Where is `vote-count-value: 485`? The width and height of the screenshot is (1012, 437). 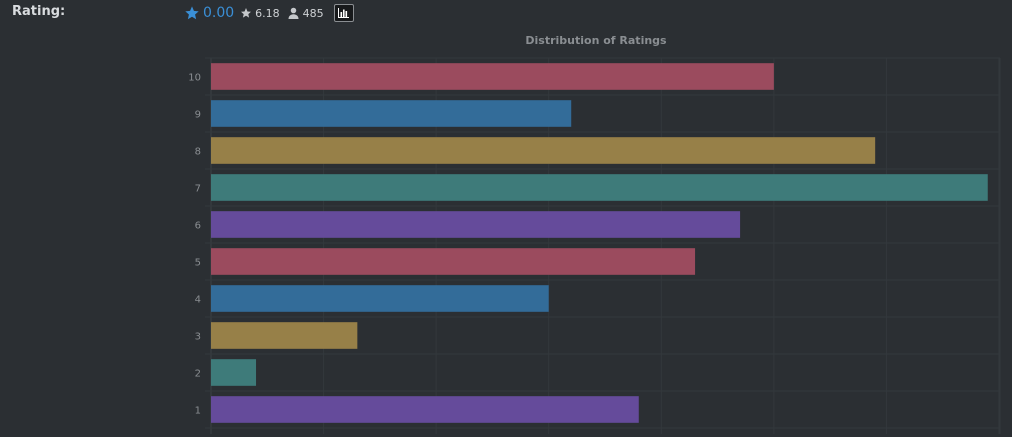 vote-count-value: 485 is located at coordinates (313, 13).